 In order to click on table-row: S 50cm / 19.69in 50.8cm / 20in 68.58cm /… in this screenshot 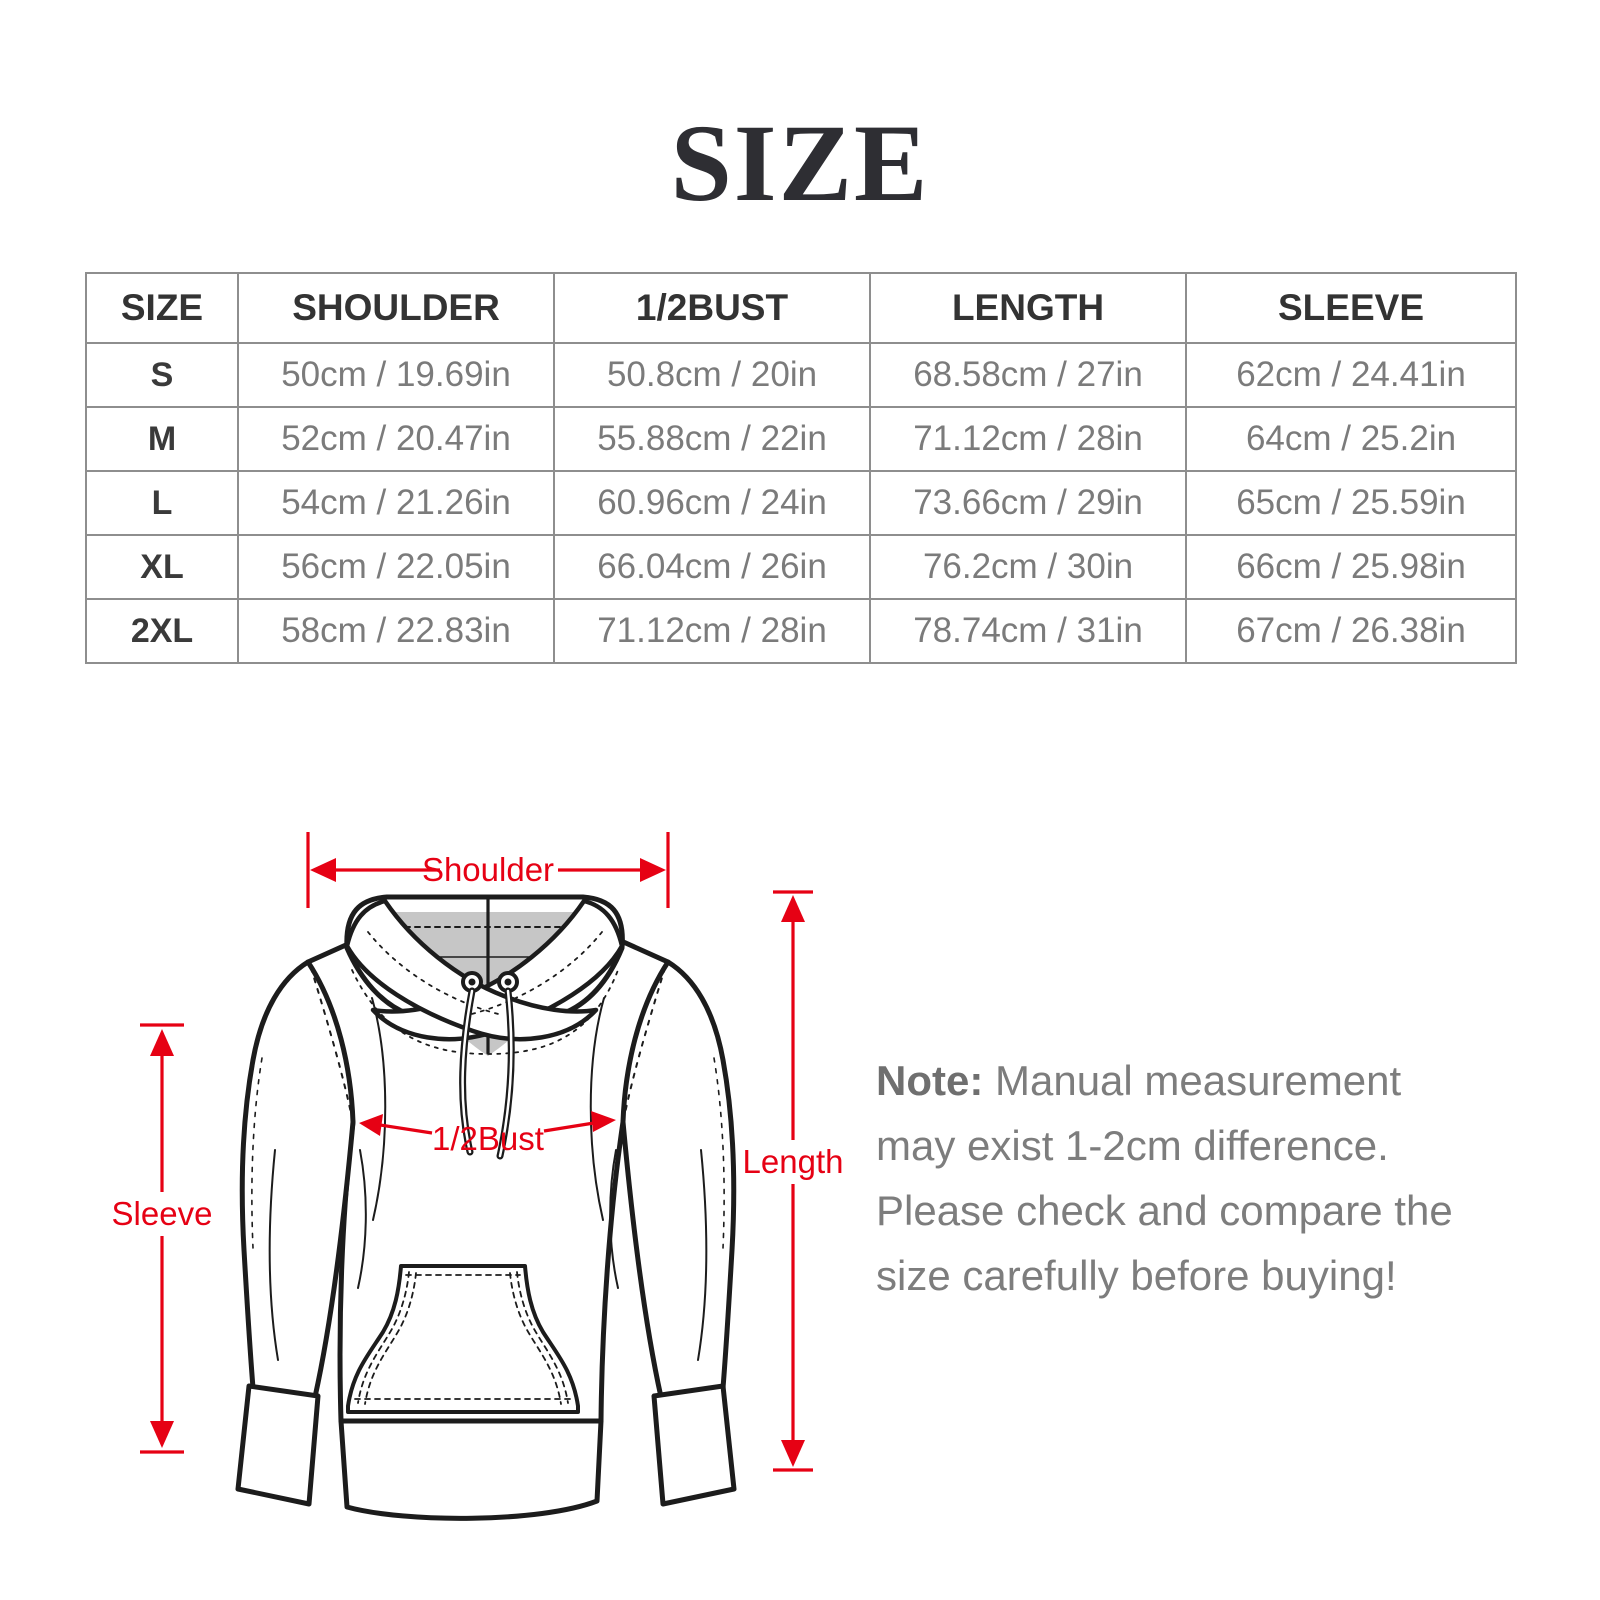, I will do `click(801, 375)`.